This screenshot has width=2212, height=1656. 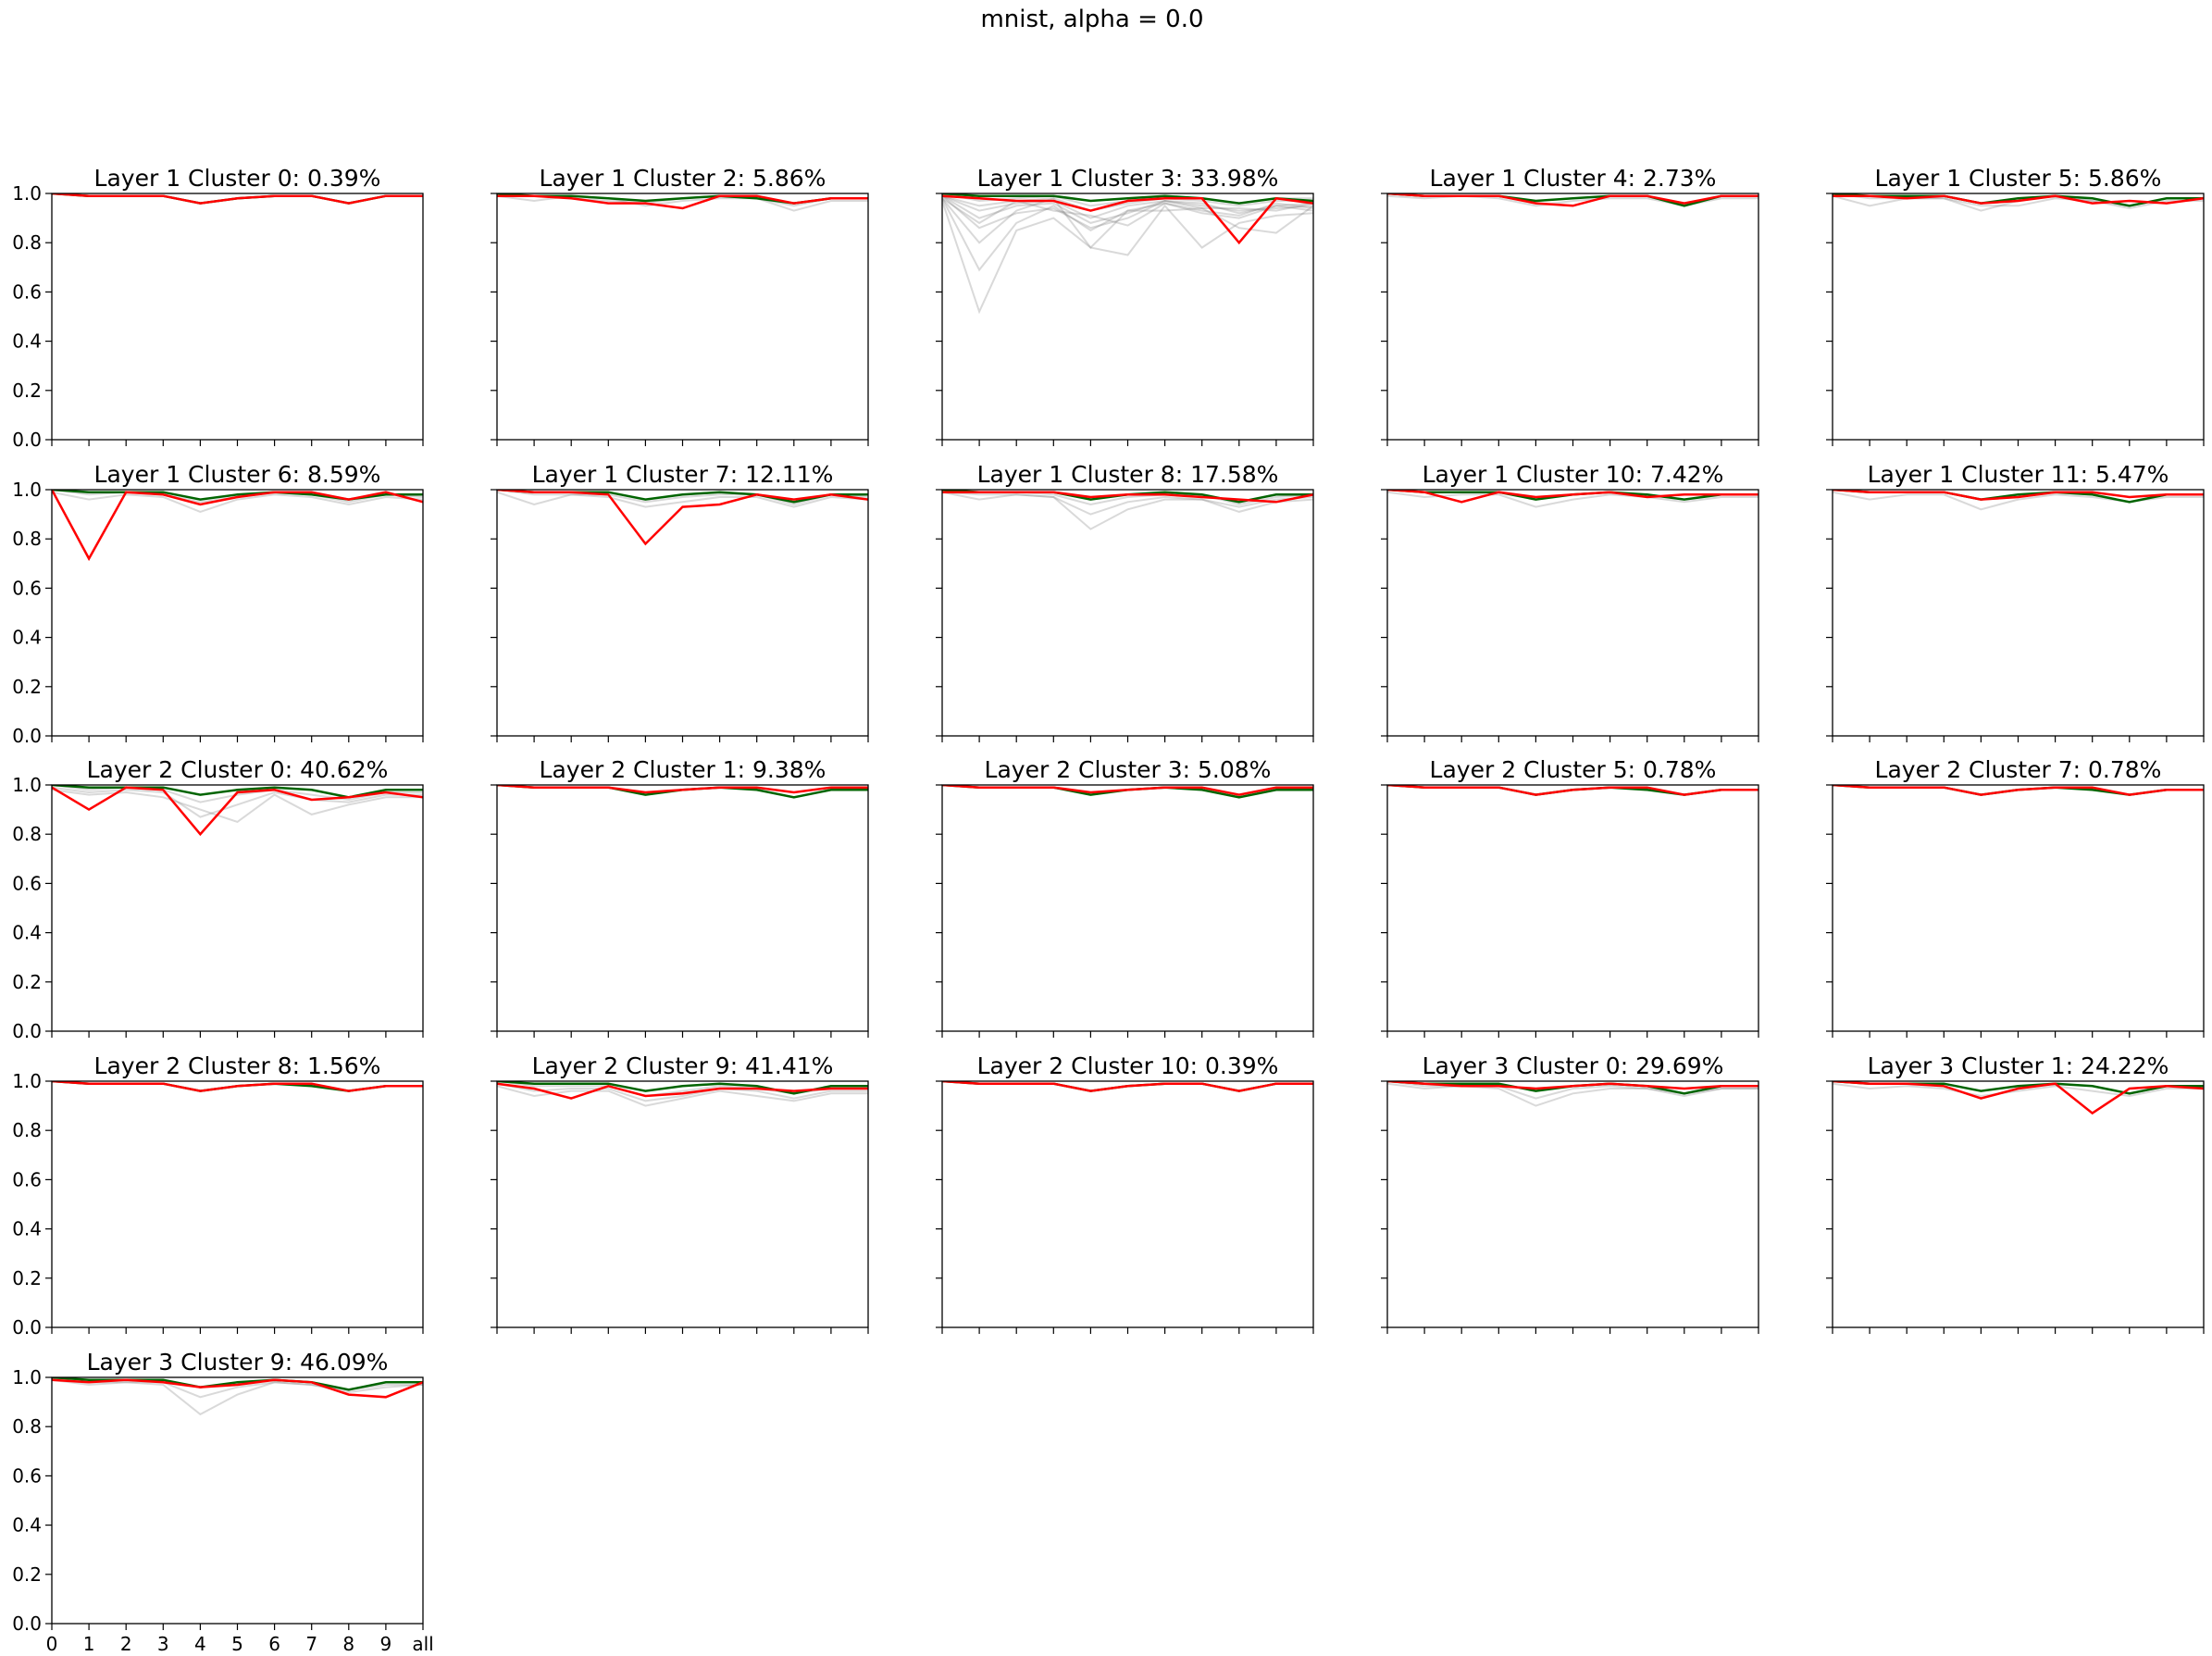 I want to click on subplot: Layer 2 Cluster 5: 0.78%, so click(x=1570, y=897).